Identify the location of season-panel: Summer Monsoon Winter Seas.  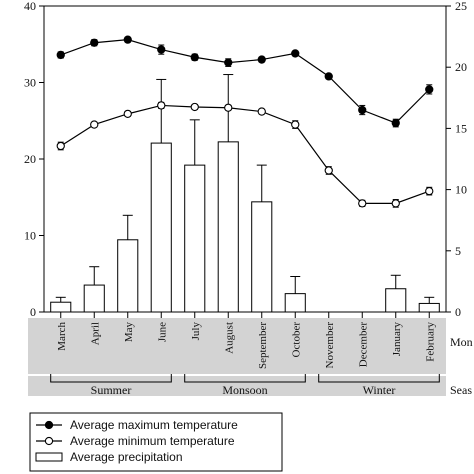
(250, 385).